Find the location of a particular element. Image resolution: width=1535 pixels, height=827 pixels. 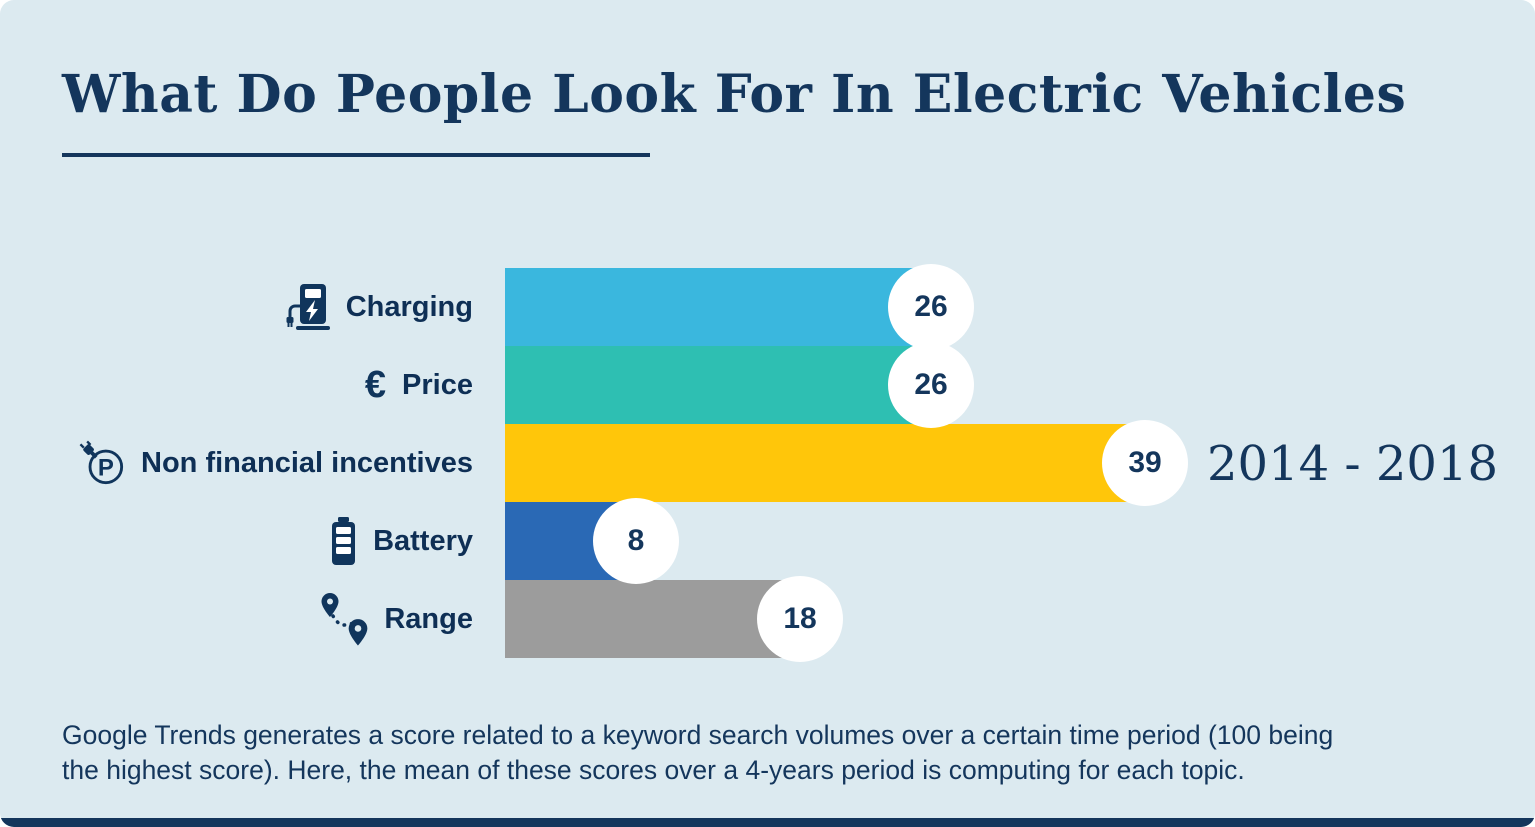

bar-cell: 18 is located at coordinates (1020, 619).